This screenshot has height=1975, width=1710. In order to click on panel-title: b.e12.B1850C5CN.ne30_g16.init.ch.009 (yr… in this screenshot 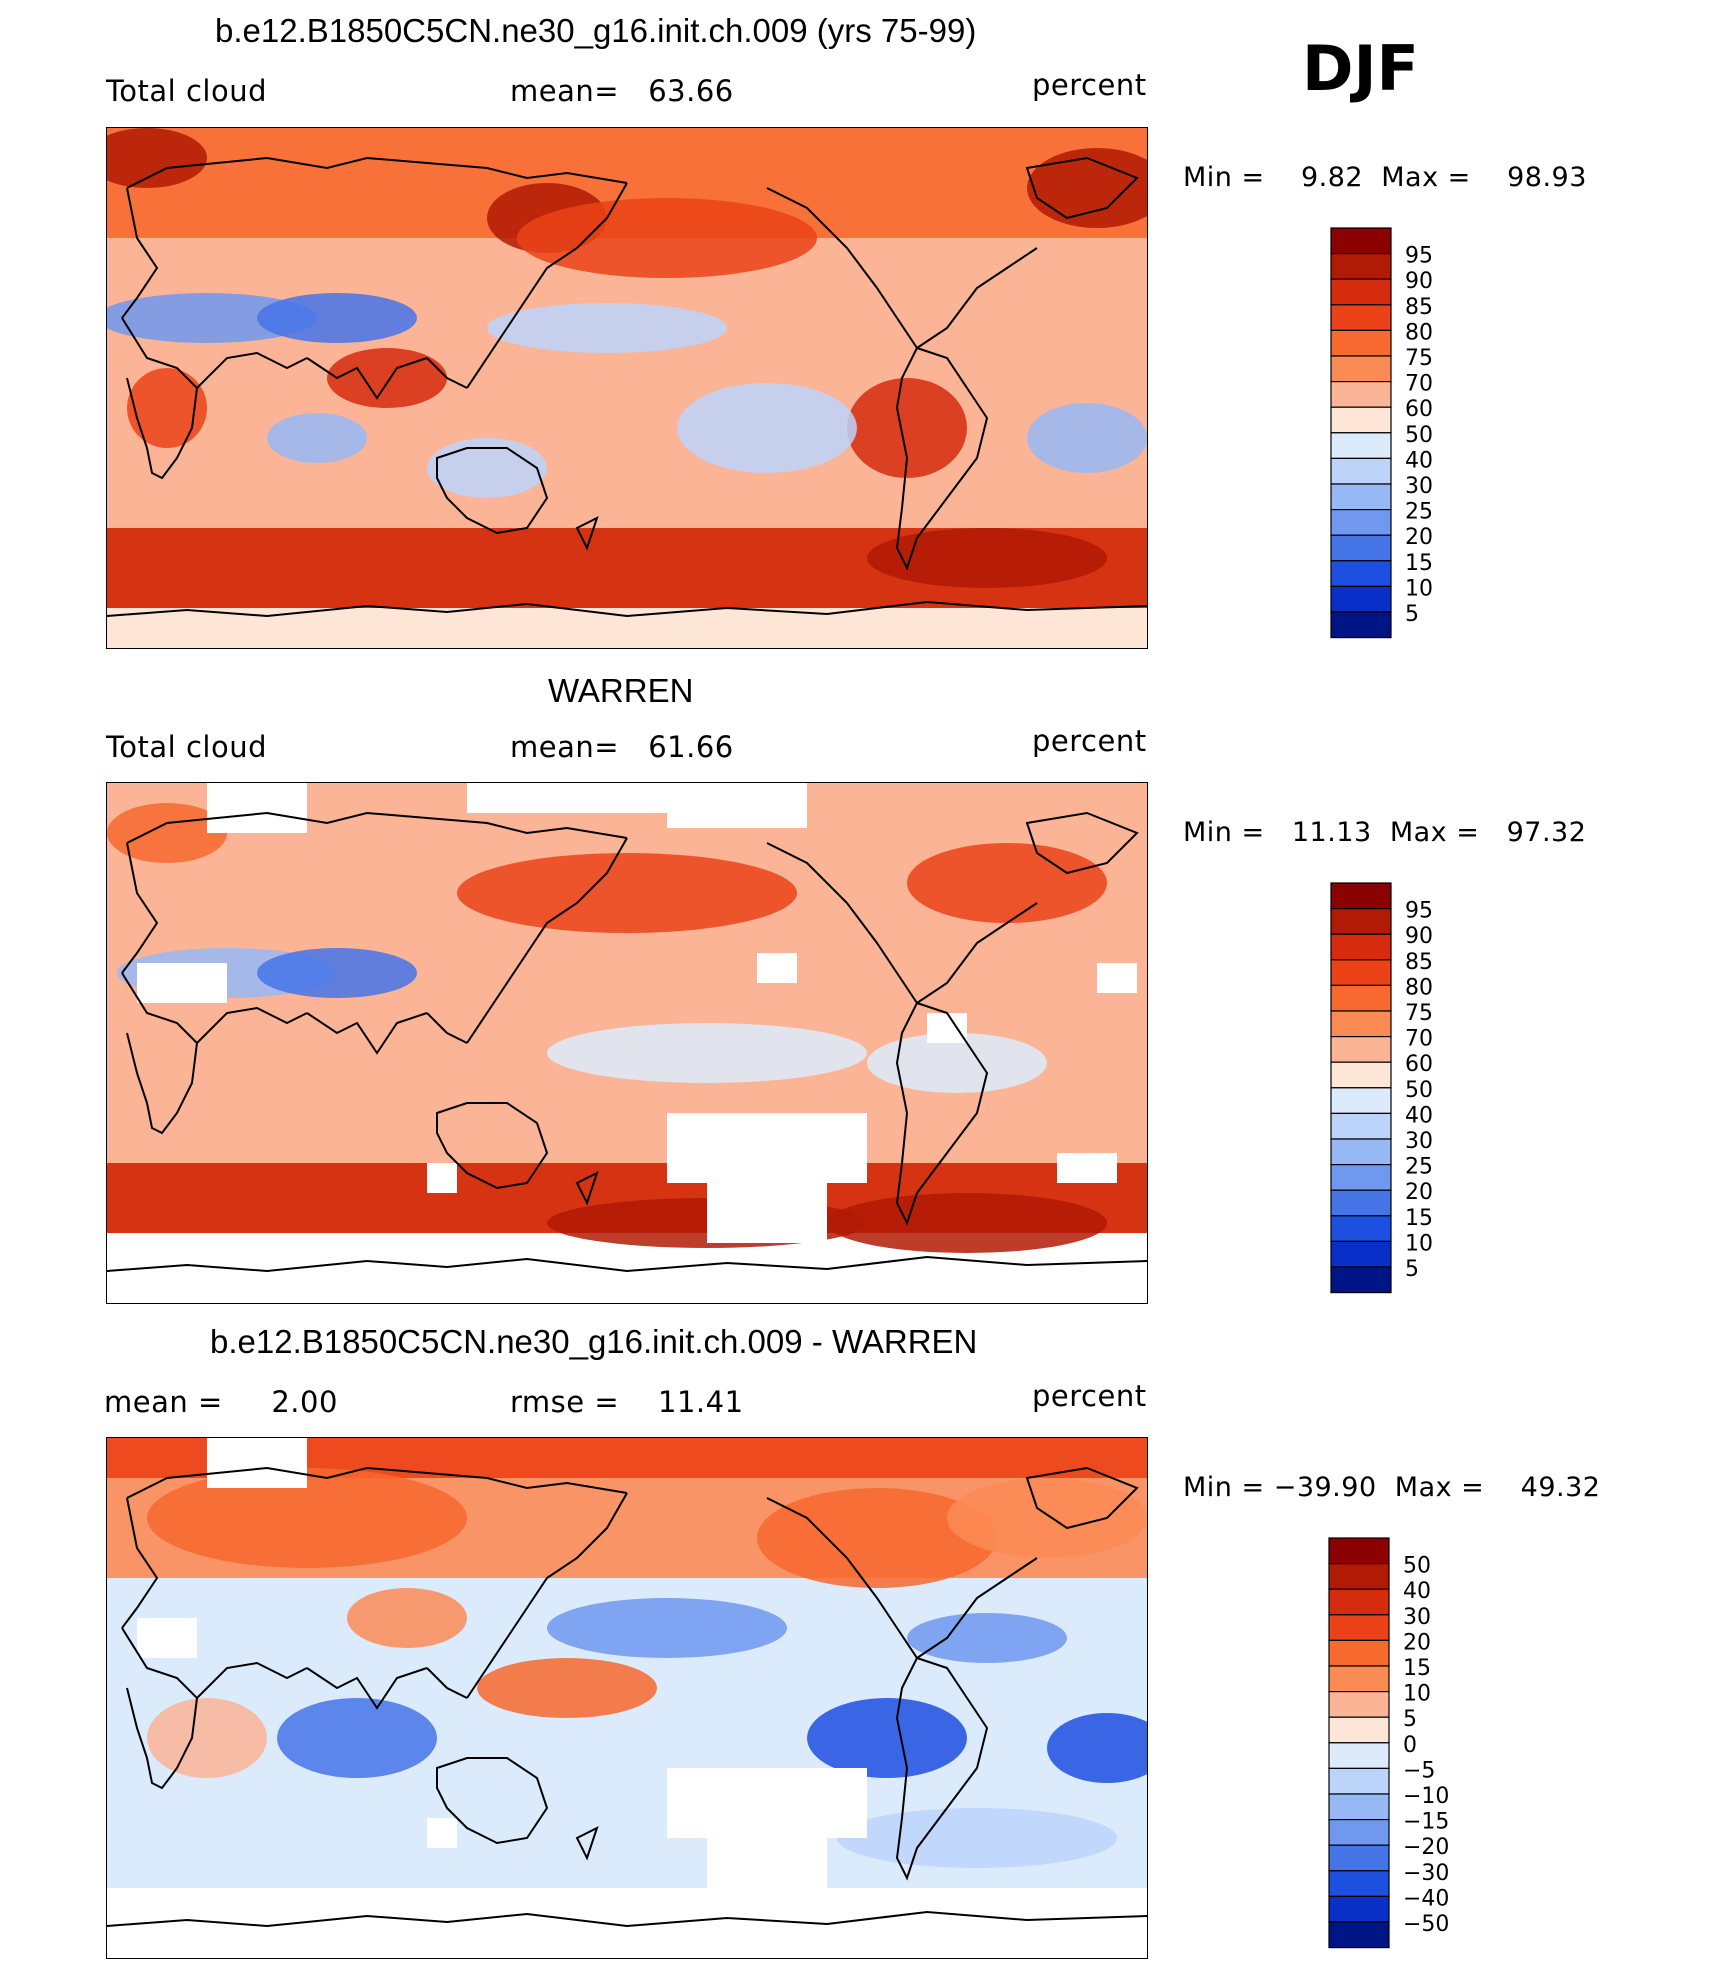, I will do `click(596, 30)`.